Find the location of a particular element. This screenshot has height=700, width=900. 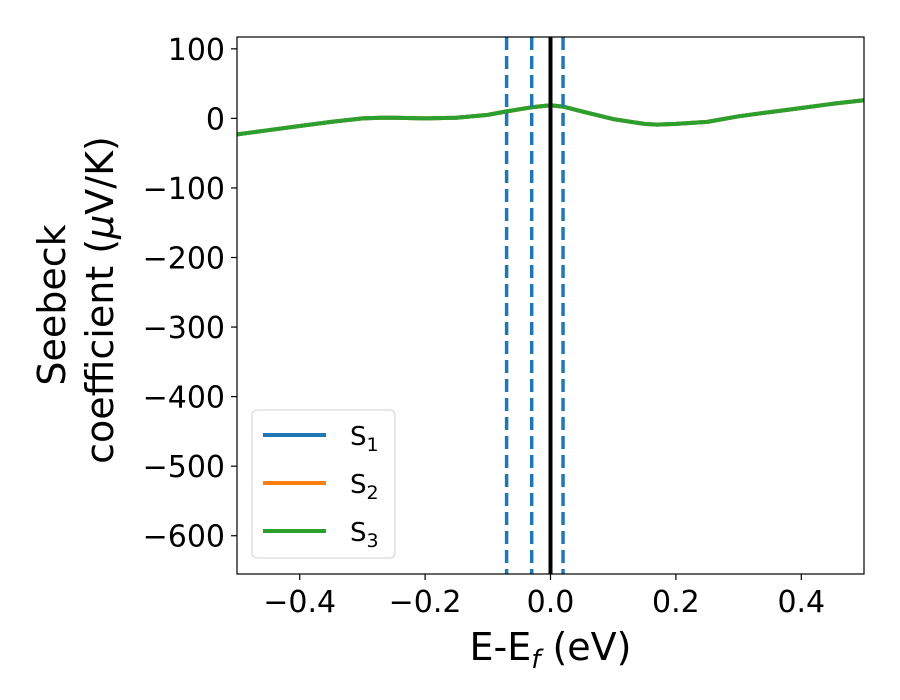

y-tick-label: −200 is located at coordinates (184, 259).